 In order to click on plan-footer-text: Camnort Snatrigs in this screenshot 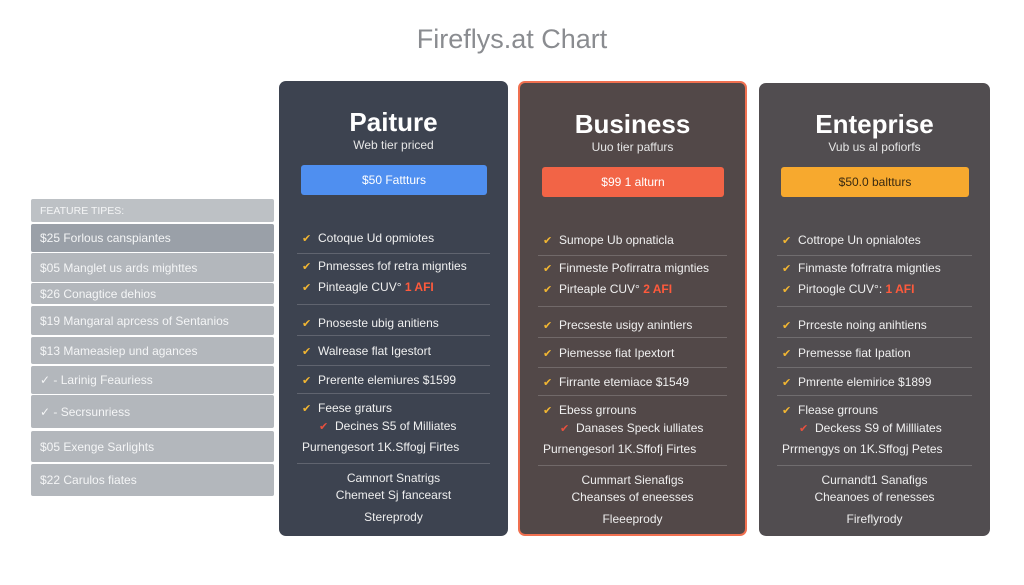, I will do `click(393, 478)`.